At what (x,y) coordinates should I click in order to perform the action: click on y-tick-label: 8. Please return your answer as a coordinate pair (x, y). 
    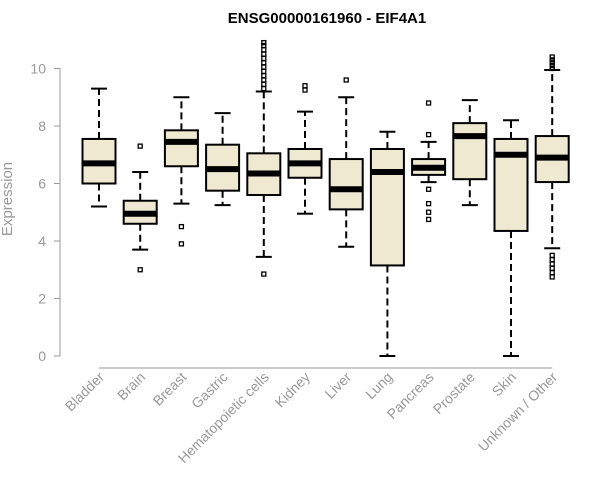
    Looking at the image, I should click on (42, 126).